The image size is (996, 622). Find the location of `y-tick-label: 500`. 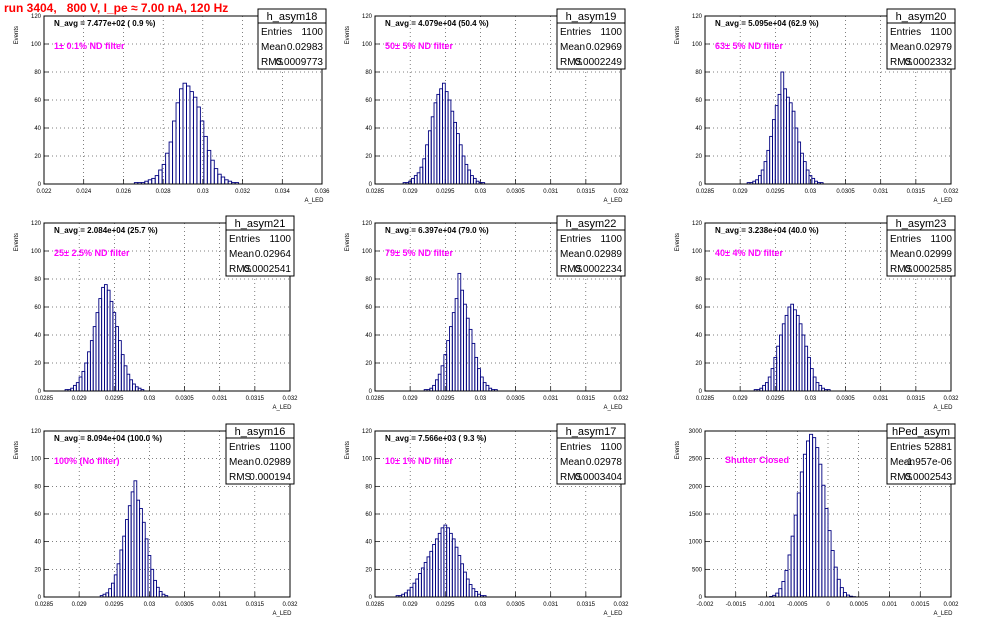

y-tick-label: 500 is located at coordinates (697, 570).